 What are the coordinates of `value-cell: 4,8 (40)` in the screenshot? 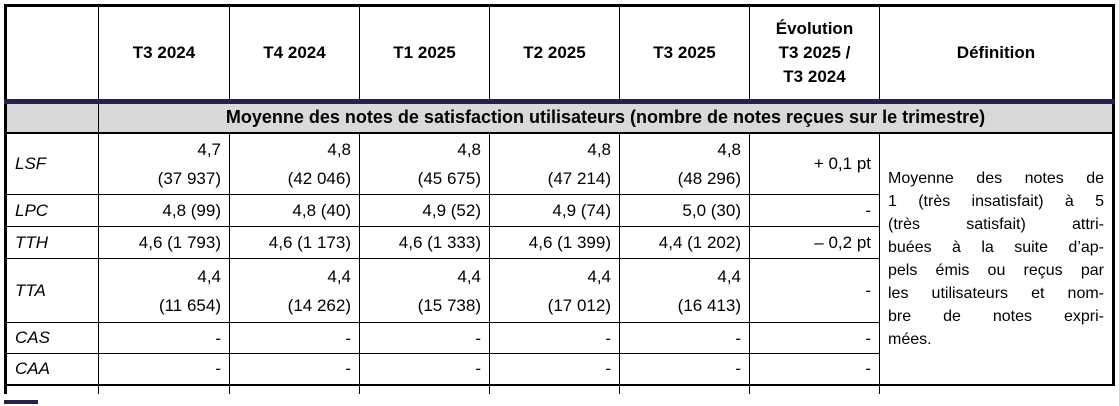 It's located at (294, 210).